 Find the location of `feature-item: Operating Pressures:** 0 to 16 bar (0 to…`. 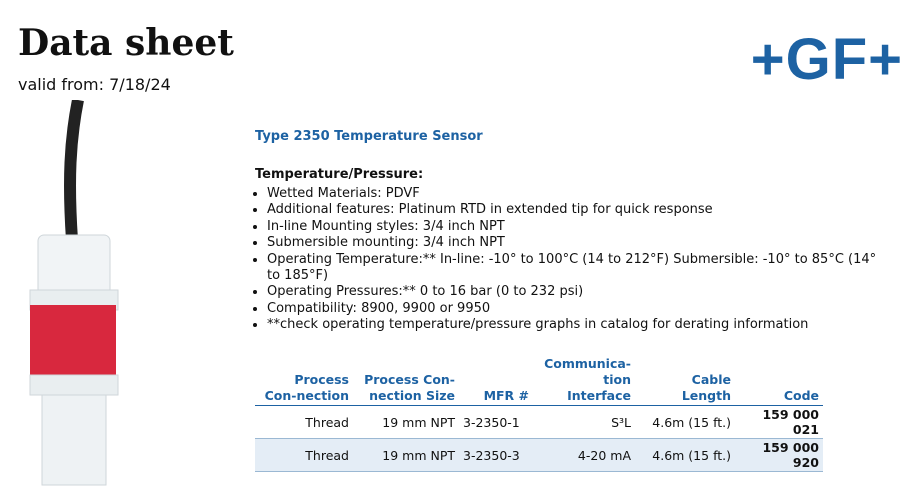

feature-item: Operating Pressures:** 0 to 16 bar (0 to… is located at coordinates (577, 292).